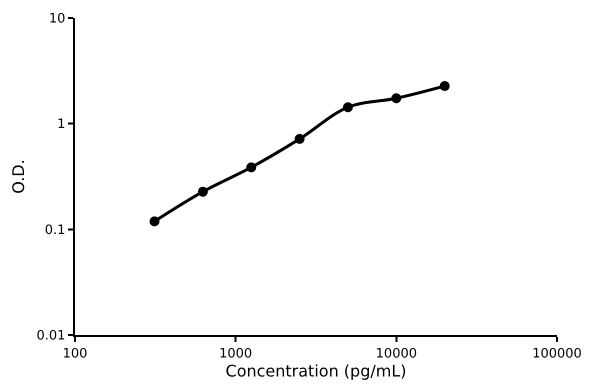  What do you see at coordinates (316, 371) in the screenshot?
I see `x-axis-title: Concentration (pg/mL)` at bounding box center [316, 371].